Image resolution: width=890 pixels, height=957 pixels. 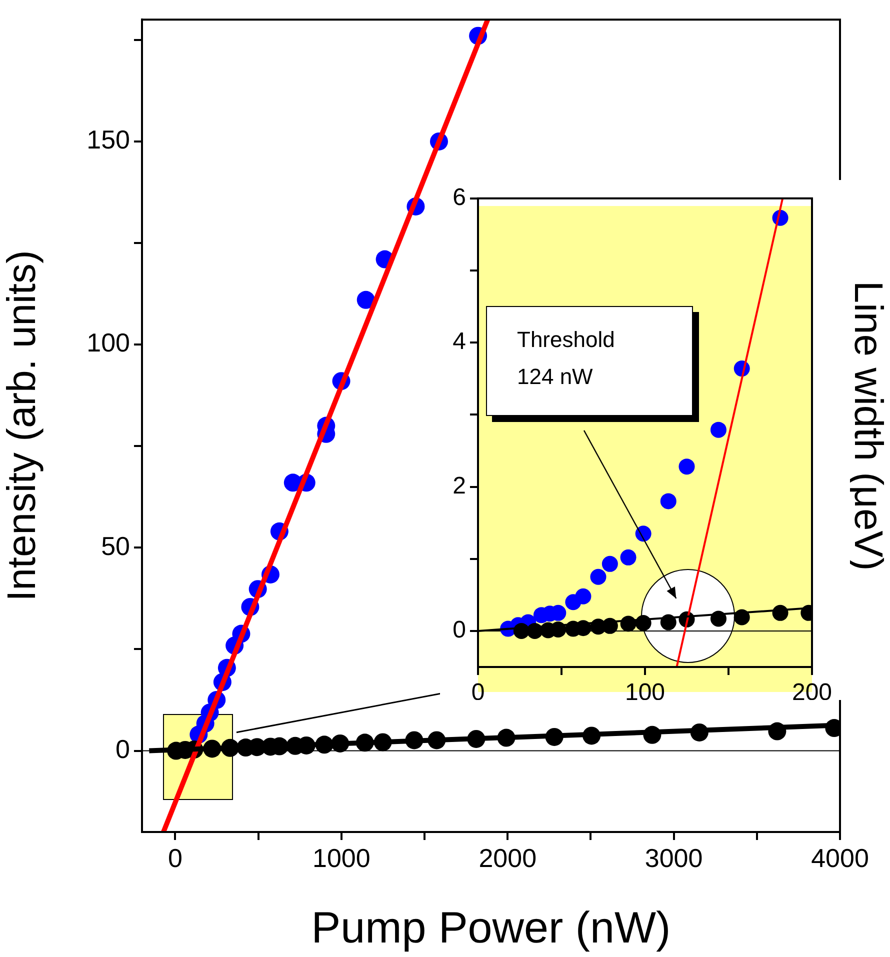 What do you see at coordinates (115, 545) in the screenshot?
I see `y-tick-label: 50` at bounding box center [115, 545].